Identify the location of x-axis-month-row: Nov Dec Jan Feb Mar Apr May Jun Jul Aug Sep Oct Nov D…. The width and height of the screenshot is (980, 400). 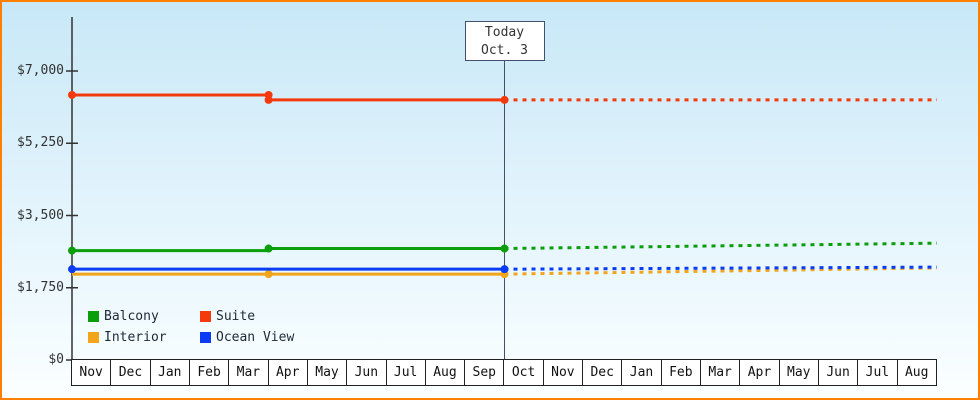
(504, 372).